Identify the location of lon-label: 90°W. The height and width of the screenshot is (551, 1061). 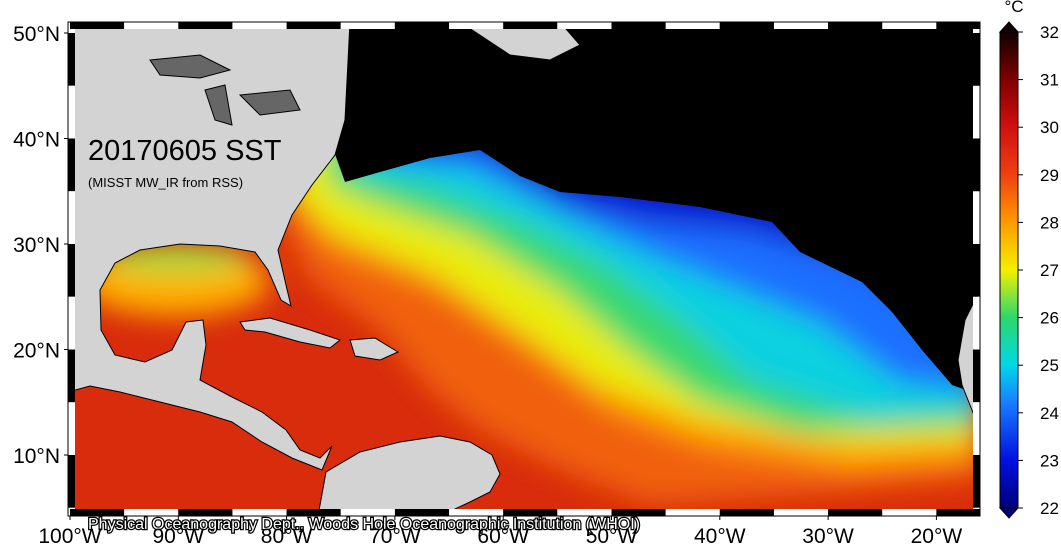
(179, 535).